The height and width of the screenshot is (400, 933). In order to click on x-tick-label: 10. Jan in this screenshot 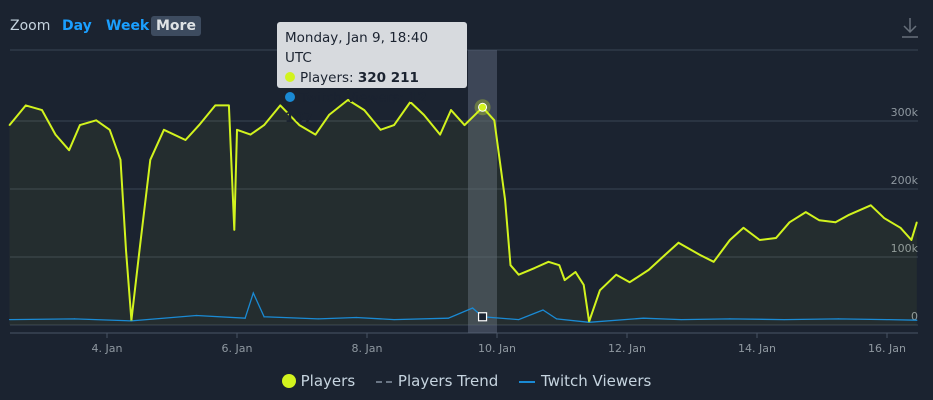, I will do `click(497, 348)`.